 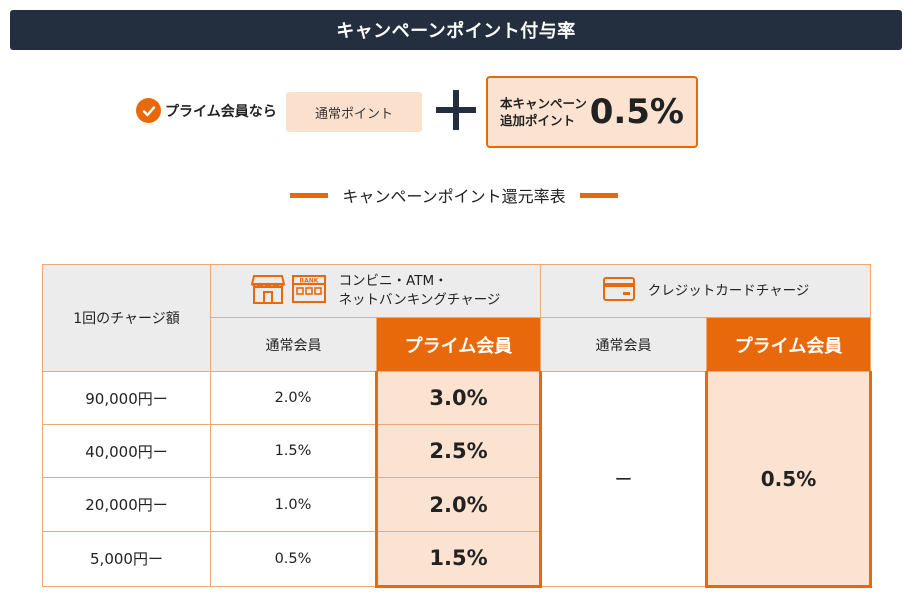 I want to click on page-title: キャンペーンポイント付与率, so click(x=456, y=31).